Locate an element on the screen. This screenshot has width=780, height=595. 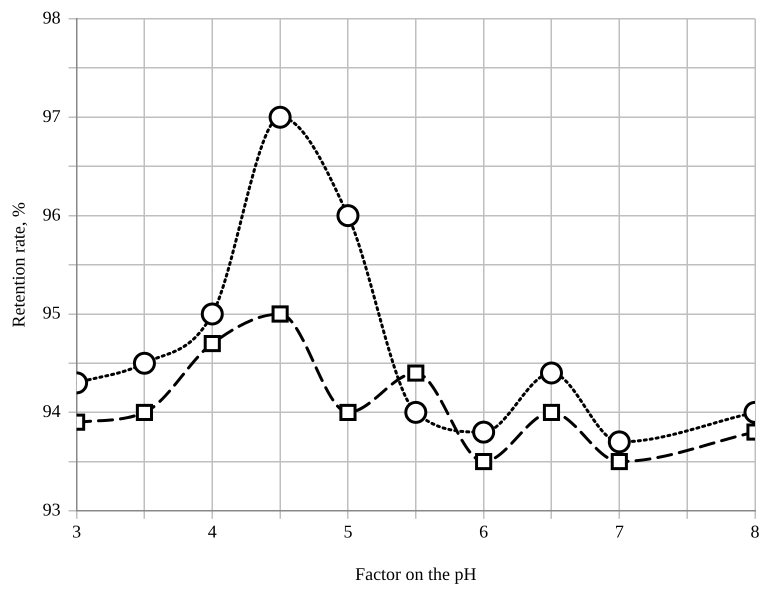
y-tick-label: 94 is located at coordinates (51, 411).